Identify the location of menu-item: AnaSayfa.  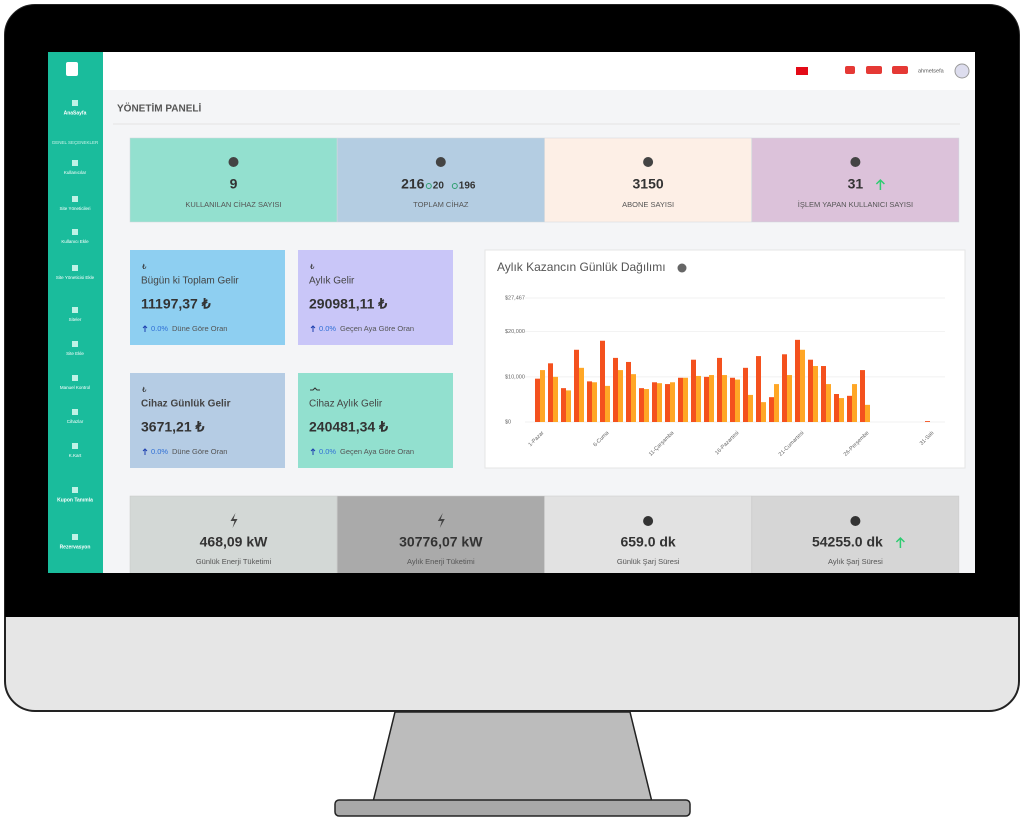
(75, 113).